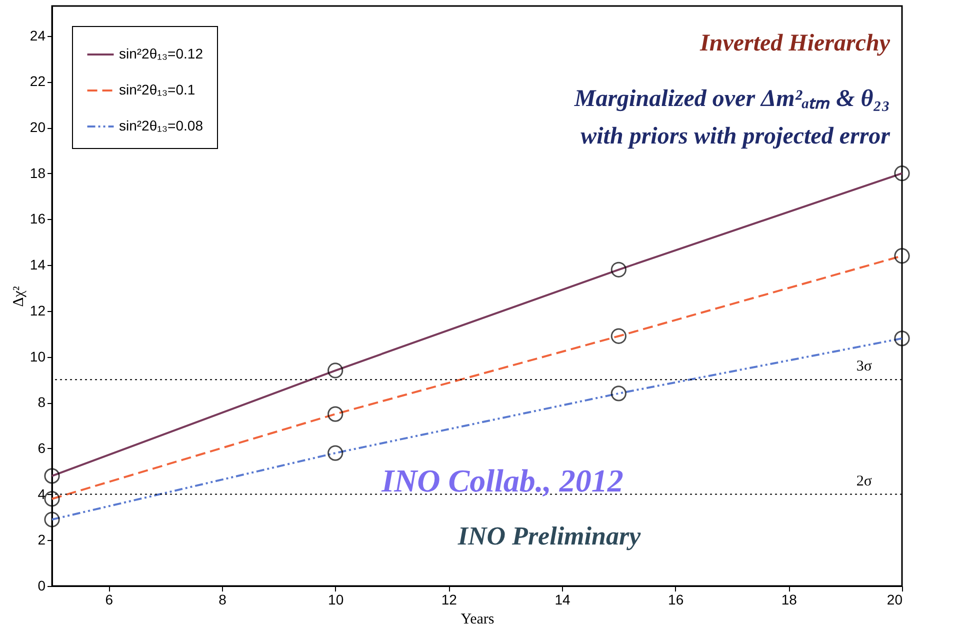 The height and width of the screenshot is (644, 959). I want to click on x-tick-label: 14, so click(562, 600).